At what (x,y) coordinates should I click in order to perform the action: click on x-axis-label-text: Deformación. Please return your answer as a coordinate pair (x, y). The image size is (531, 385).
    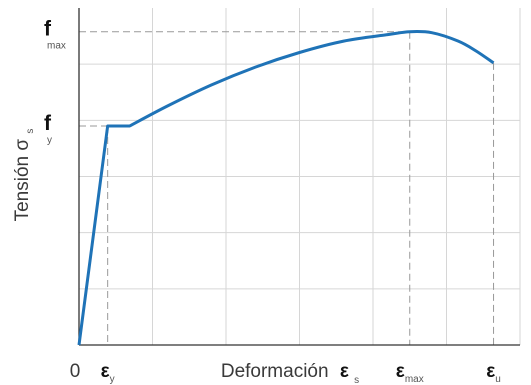
    Looking at the image, I should click on (275, 371).